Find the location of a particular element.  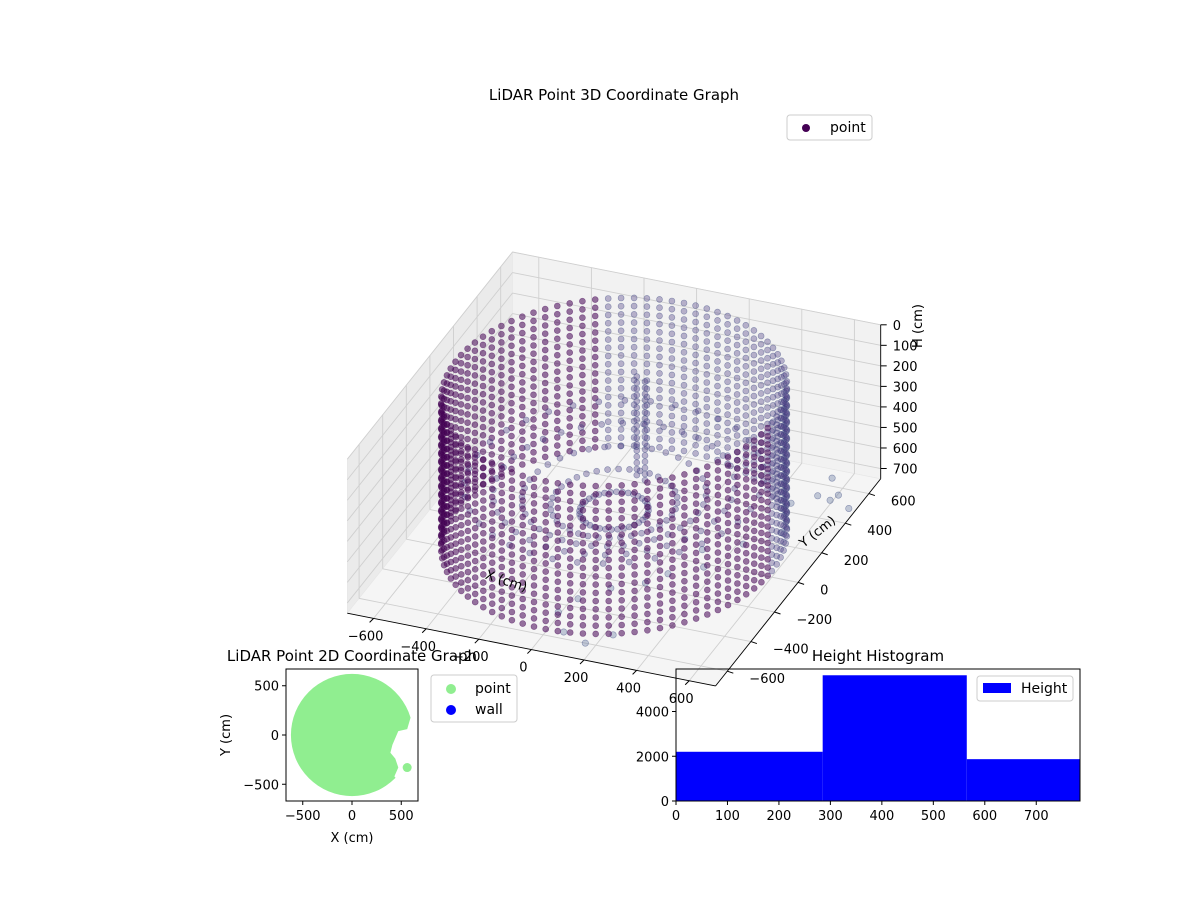

x-tick is located at coordinates (529, 651).